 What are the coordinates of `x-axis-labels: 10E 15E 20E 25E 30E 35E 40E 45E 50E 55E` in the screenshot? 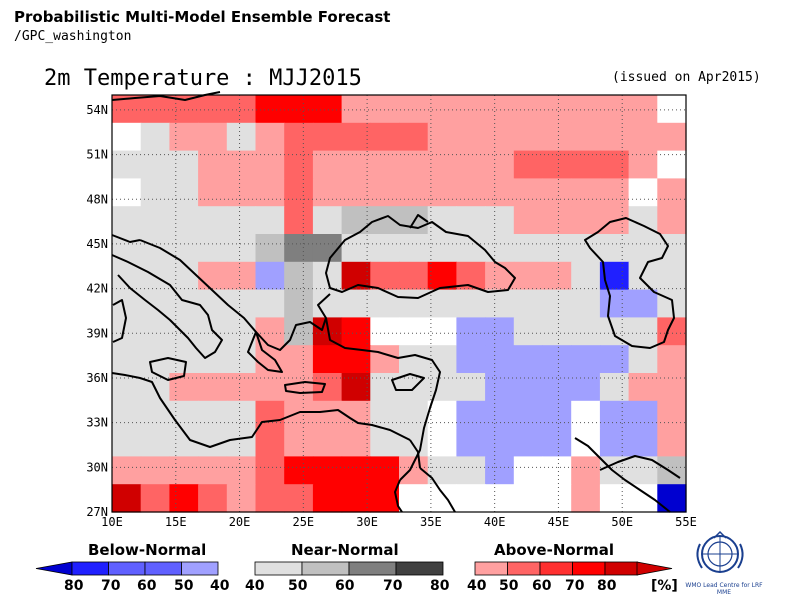 It's located at (399, 522).